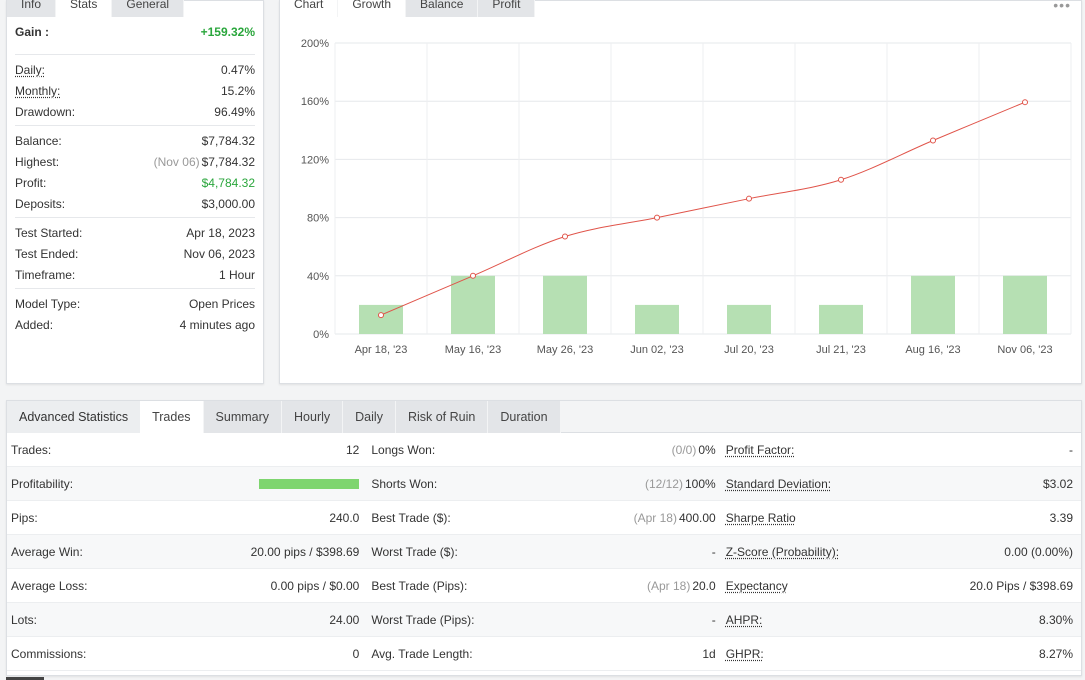  Describe the element at coordinates (744, 619) in the screenshot. I see `ahpr-label: AHPR:` at that location.